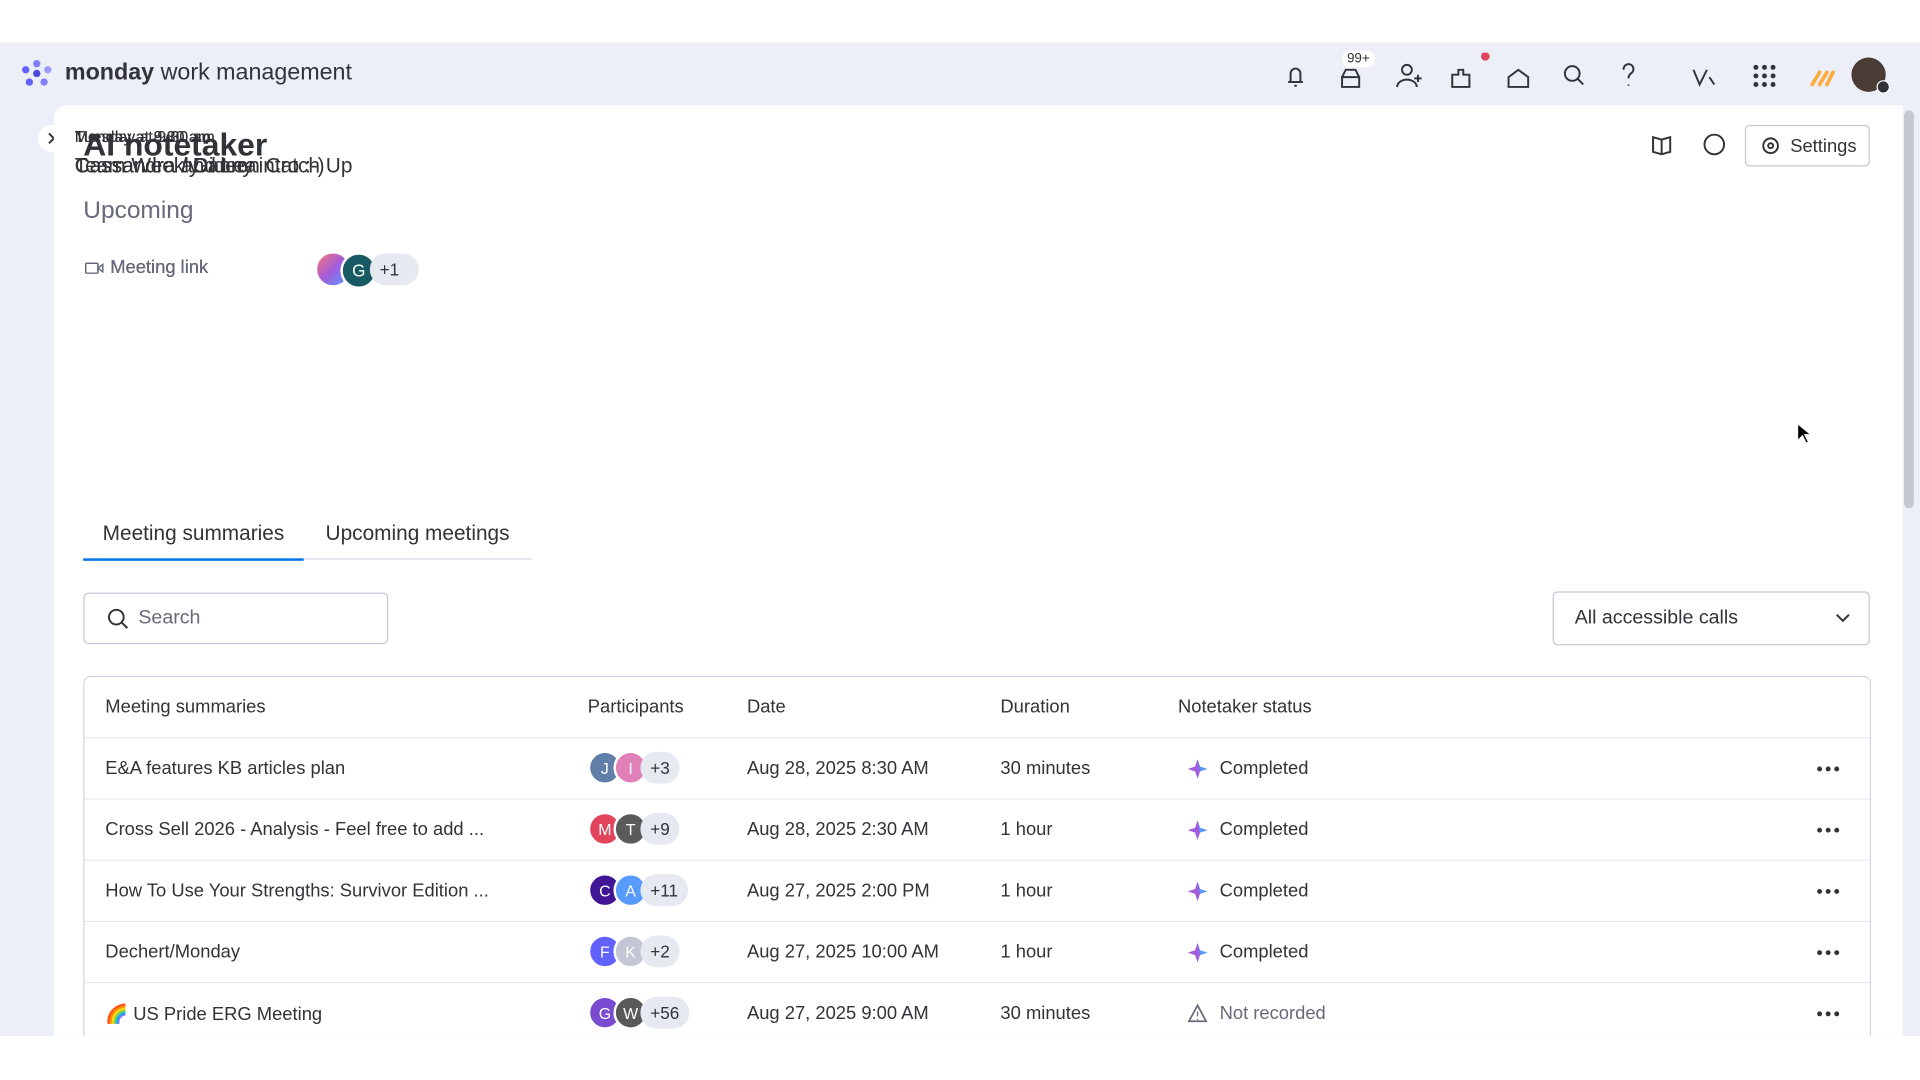 This screenshot has width=1920, height=1080. I want to click on tab: Meeting summaries, so click(193, 541).